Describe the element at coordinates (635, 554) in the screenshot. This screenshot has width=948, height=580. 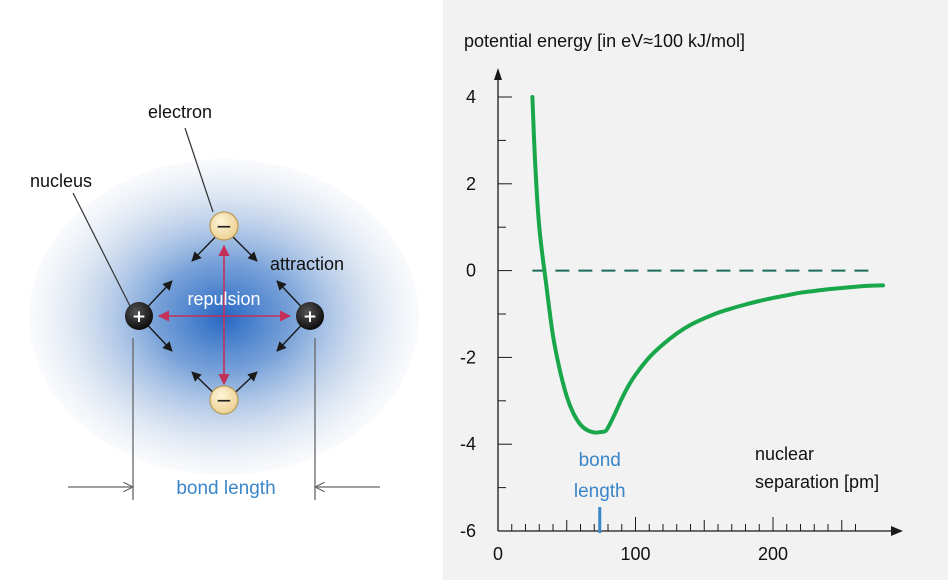
I see `x-tick-label: 100` at that location.